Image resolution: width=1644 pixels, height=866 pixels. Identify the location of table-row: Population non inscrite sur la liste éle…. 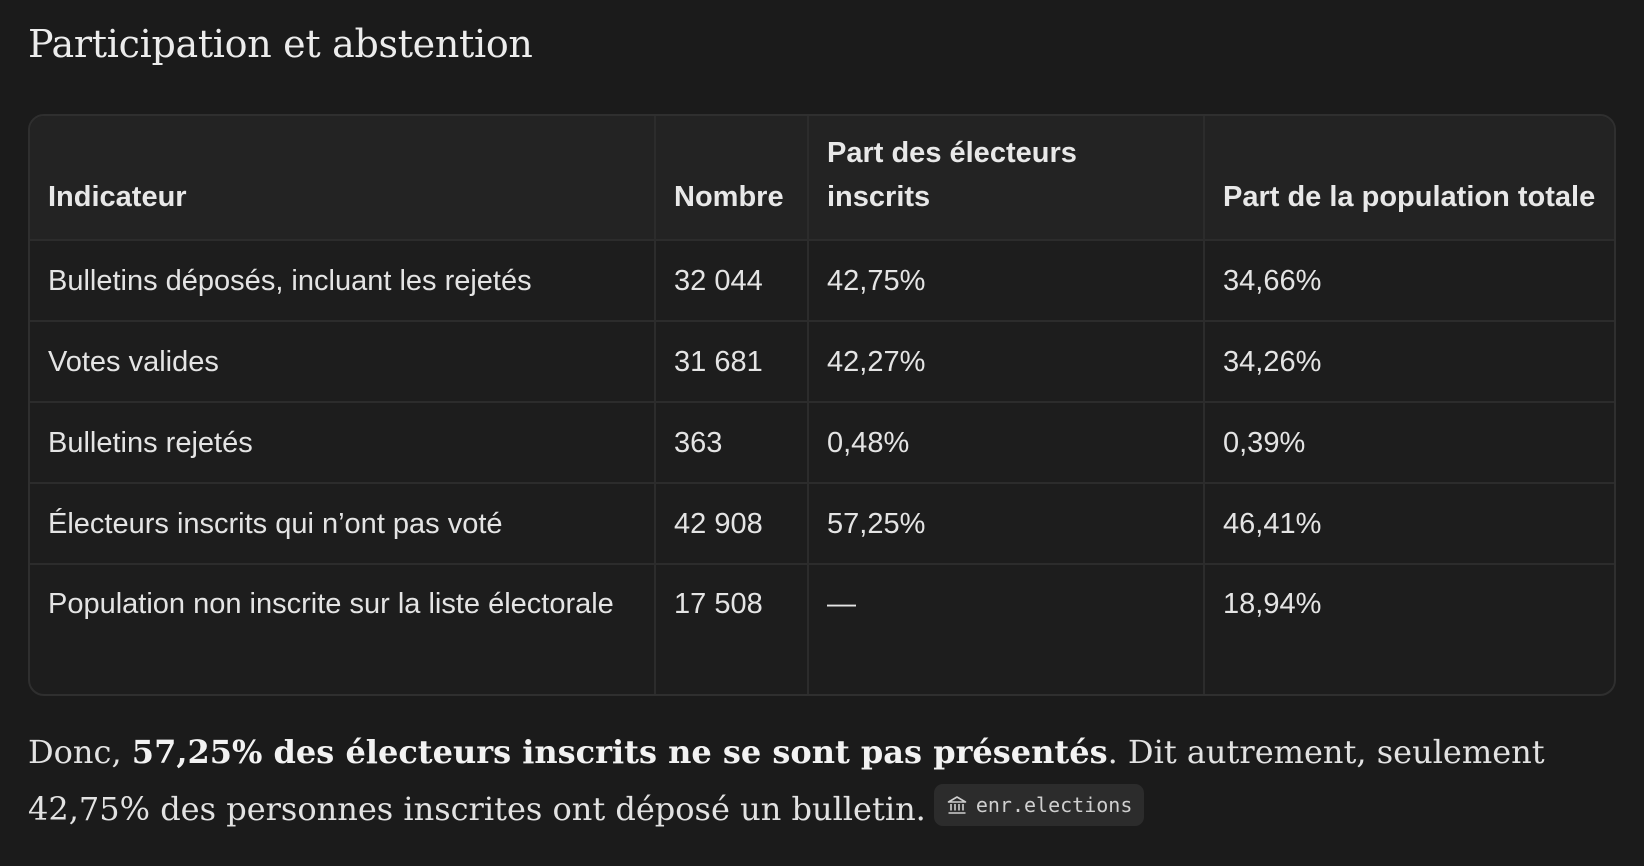
(822, 629).